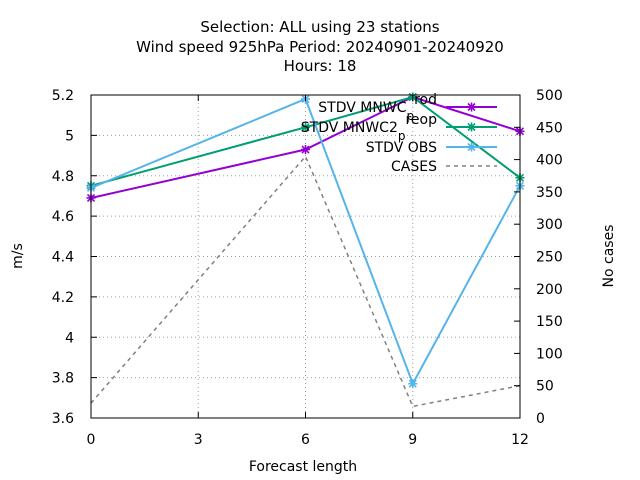  What do you see at coordinates (401, 148) in the screenshot?
I see `legend-label-stdv-obs: STDV OBS` at bounding box center [401, 148].